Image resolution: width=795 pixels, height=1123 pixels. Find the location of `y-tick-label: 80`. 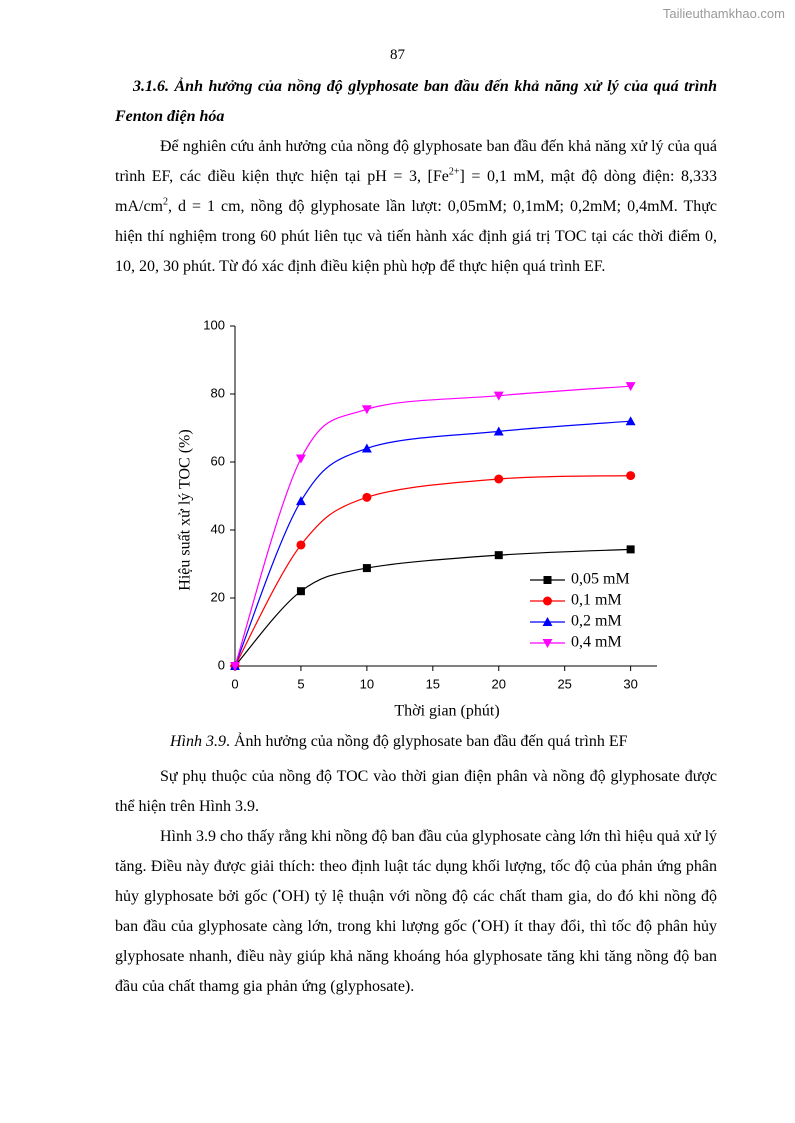

y-tick-label: 80 is located at coordinates (218, 392).